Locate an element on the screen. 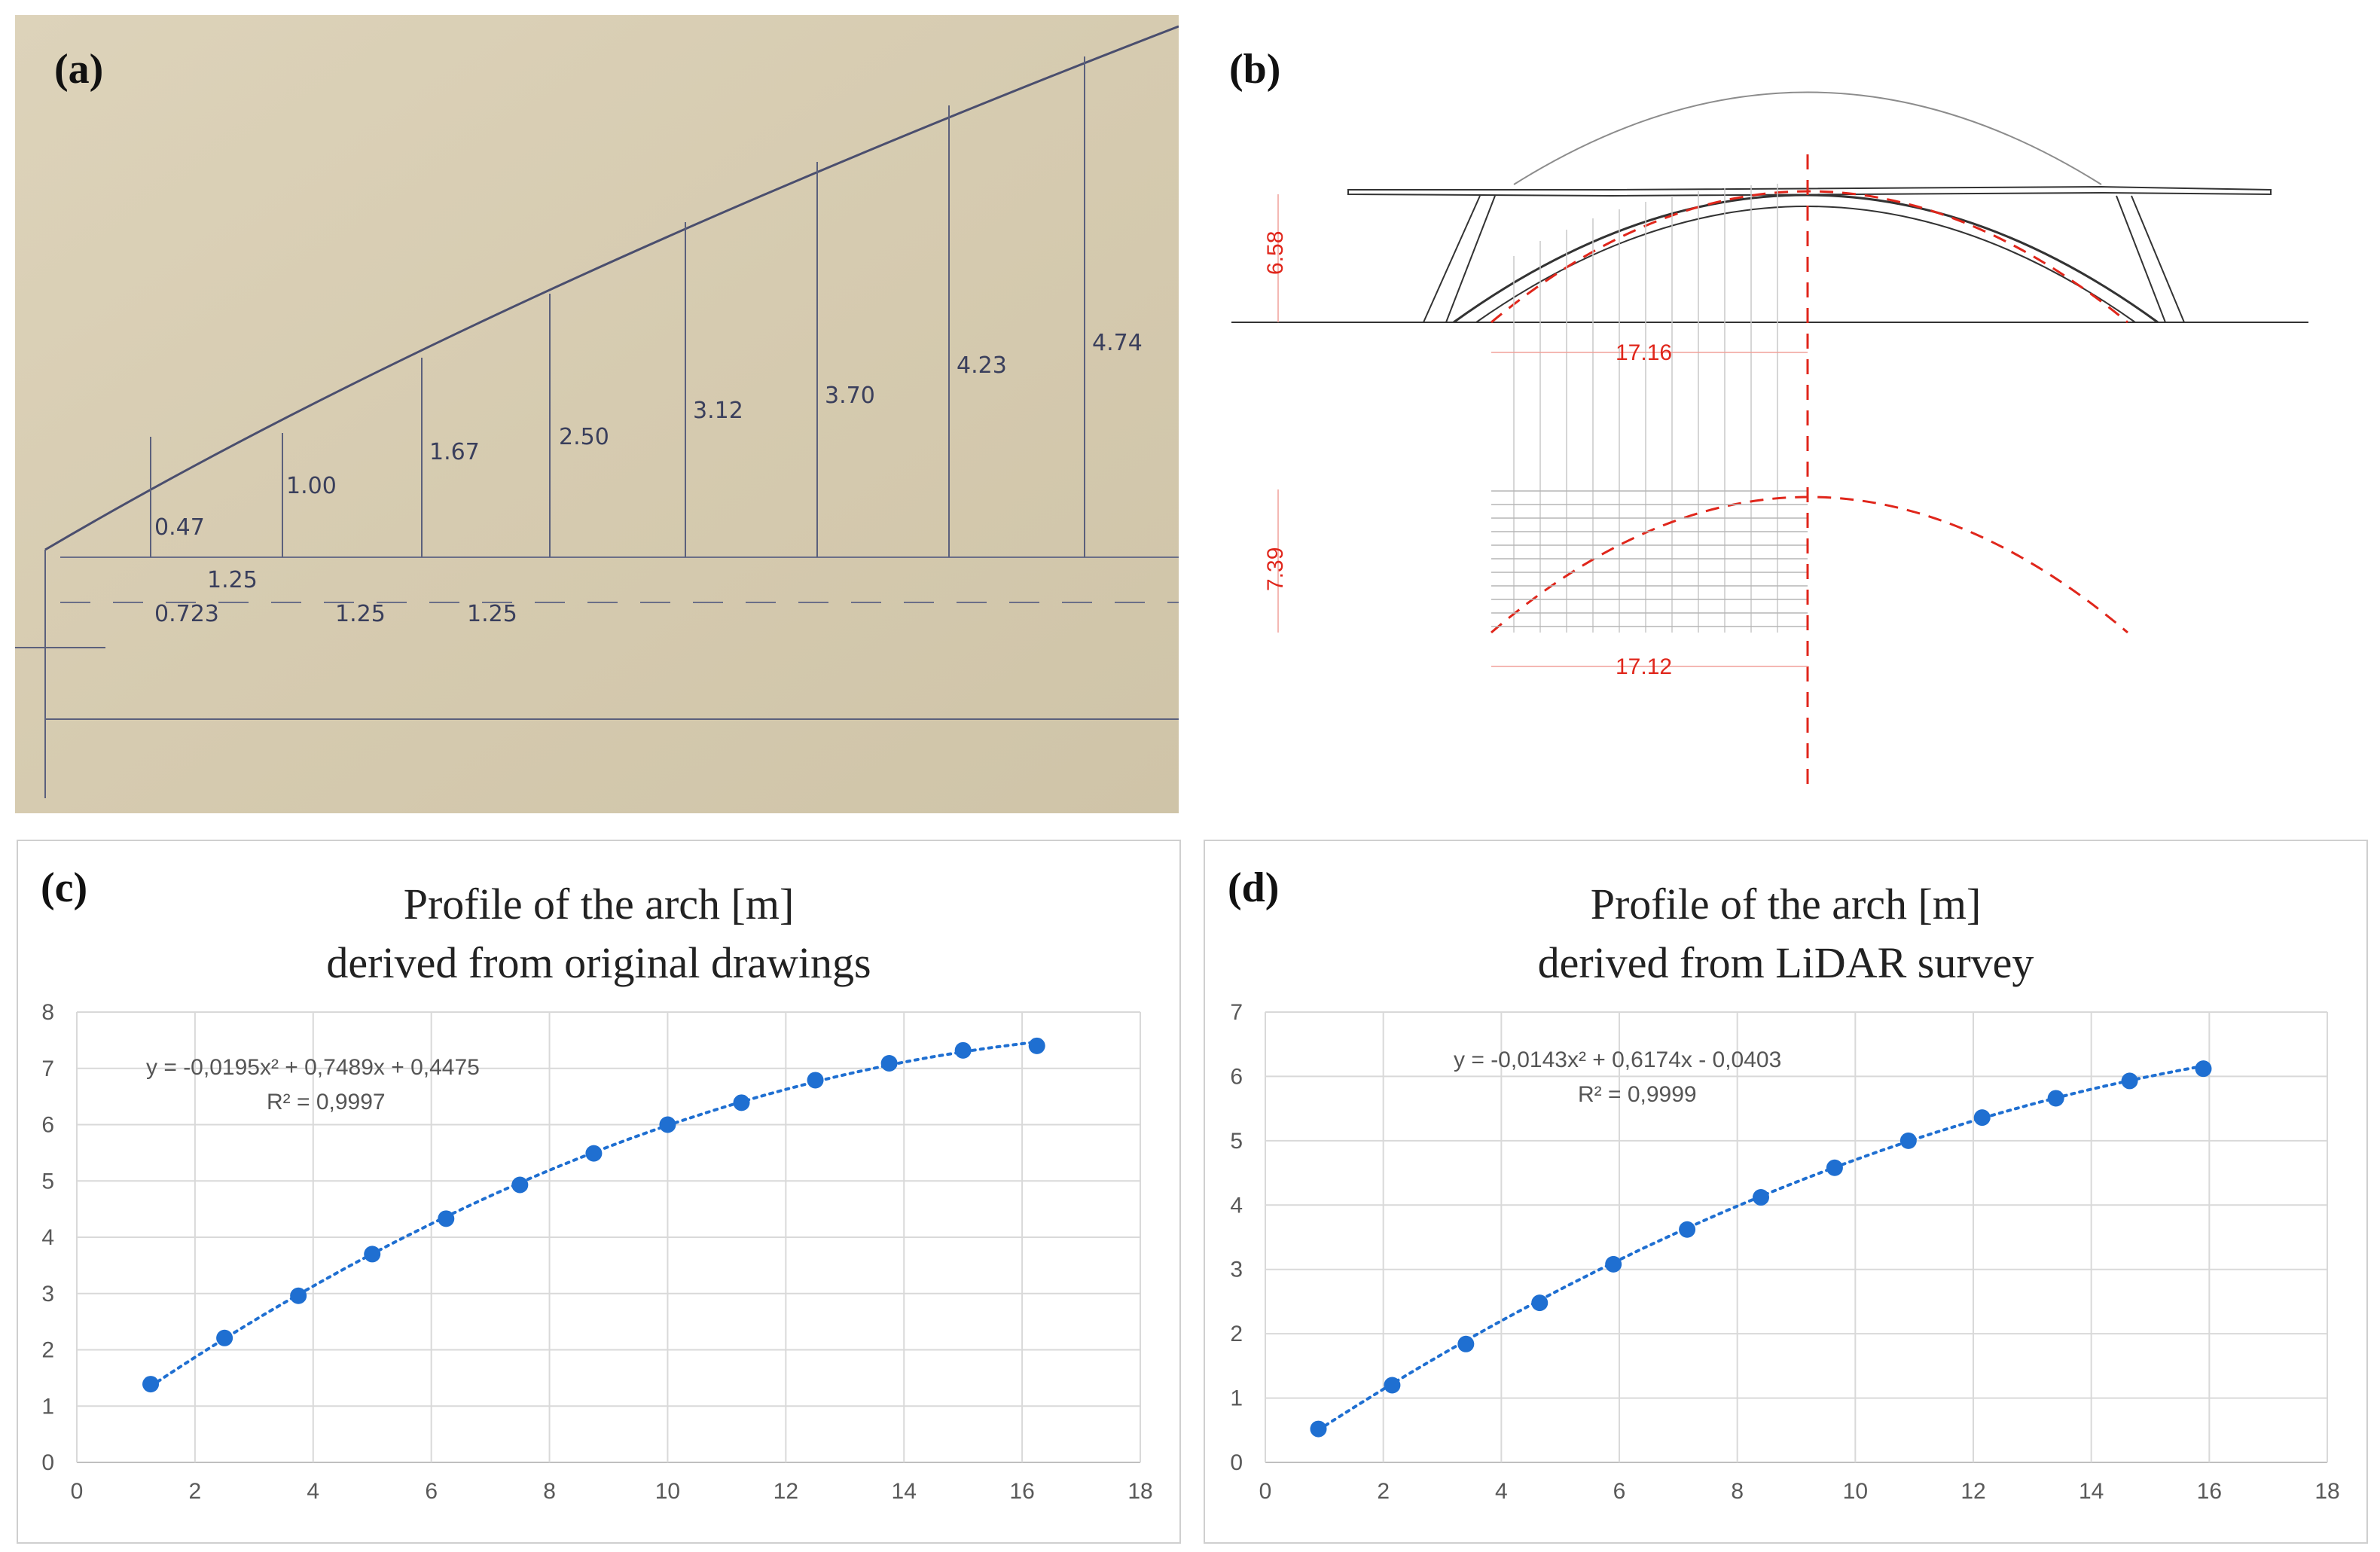  height-label-7: 4.23 is located at coordinates (982, 365).